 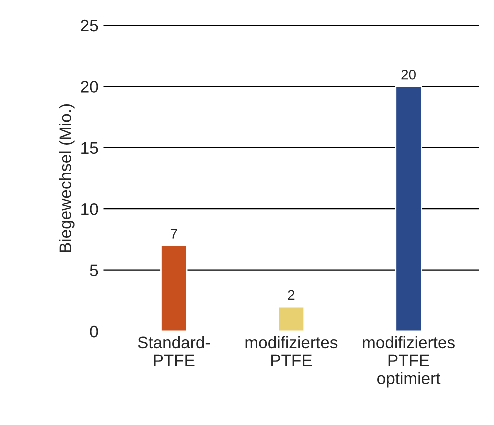 I want to click on y-tick-label: 15, so click(x=90, y=148).